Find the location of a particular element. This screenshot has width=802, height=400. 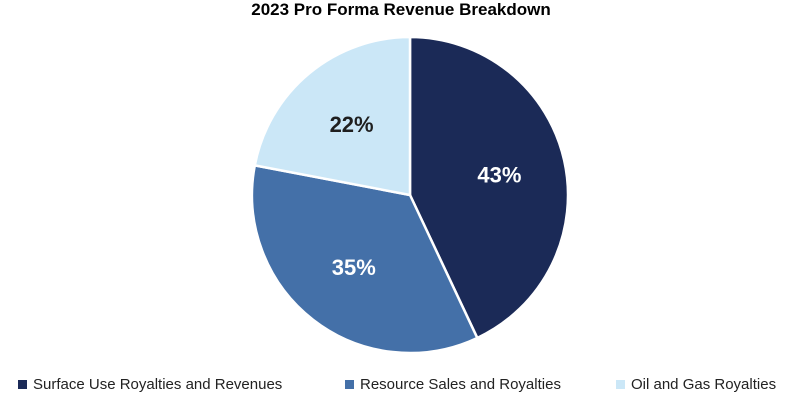

chart-title: 2023 Pro Forma Revenue Breakdown is located at coordinates (401, 9).